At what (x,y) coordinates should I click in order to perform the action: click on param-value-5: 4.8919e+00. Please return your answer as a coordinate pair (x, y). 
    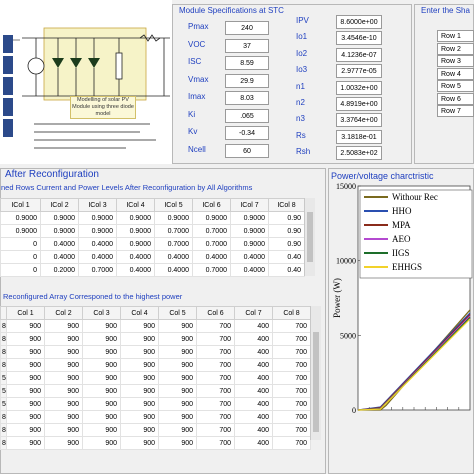
    Looking at the image, I should click on (359, 104).